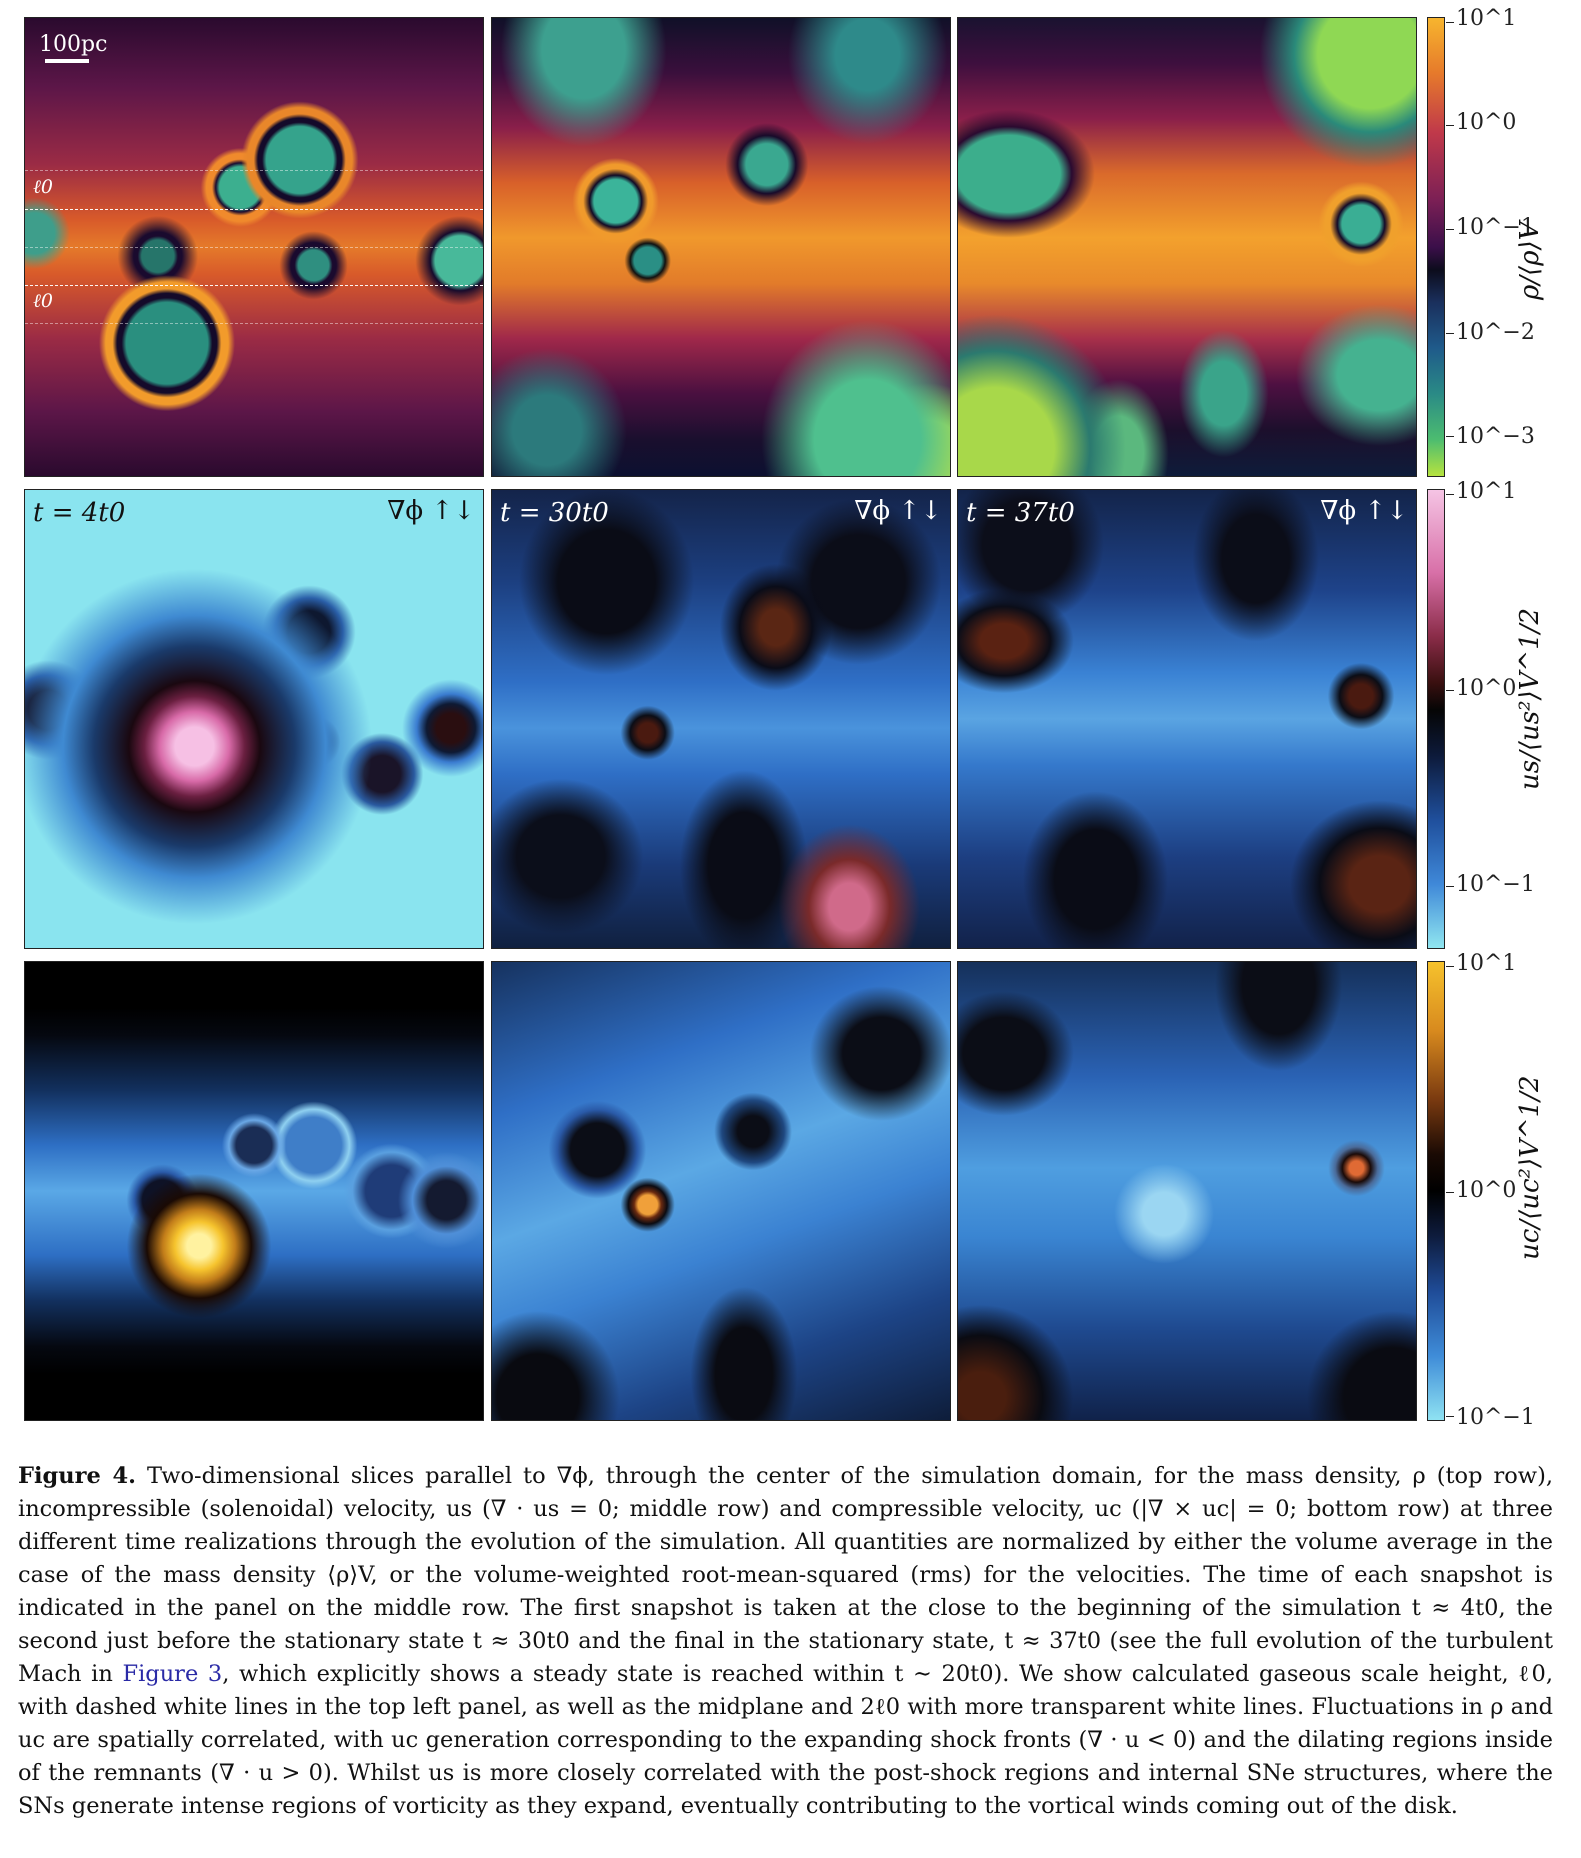  I want to click on compressible-tick-1: 10^1, so click(1486, 963).